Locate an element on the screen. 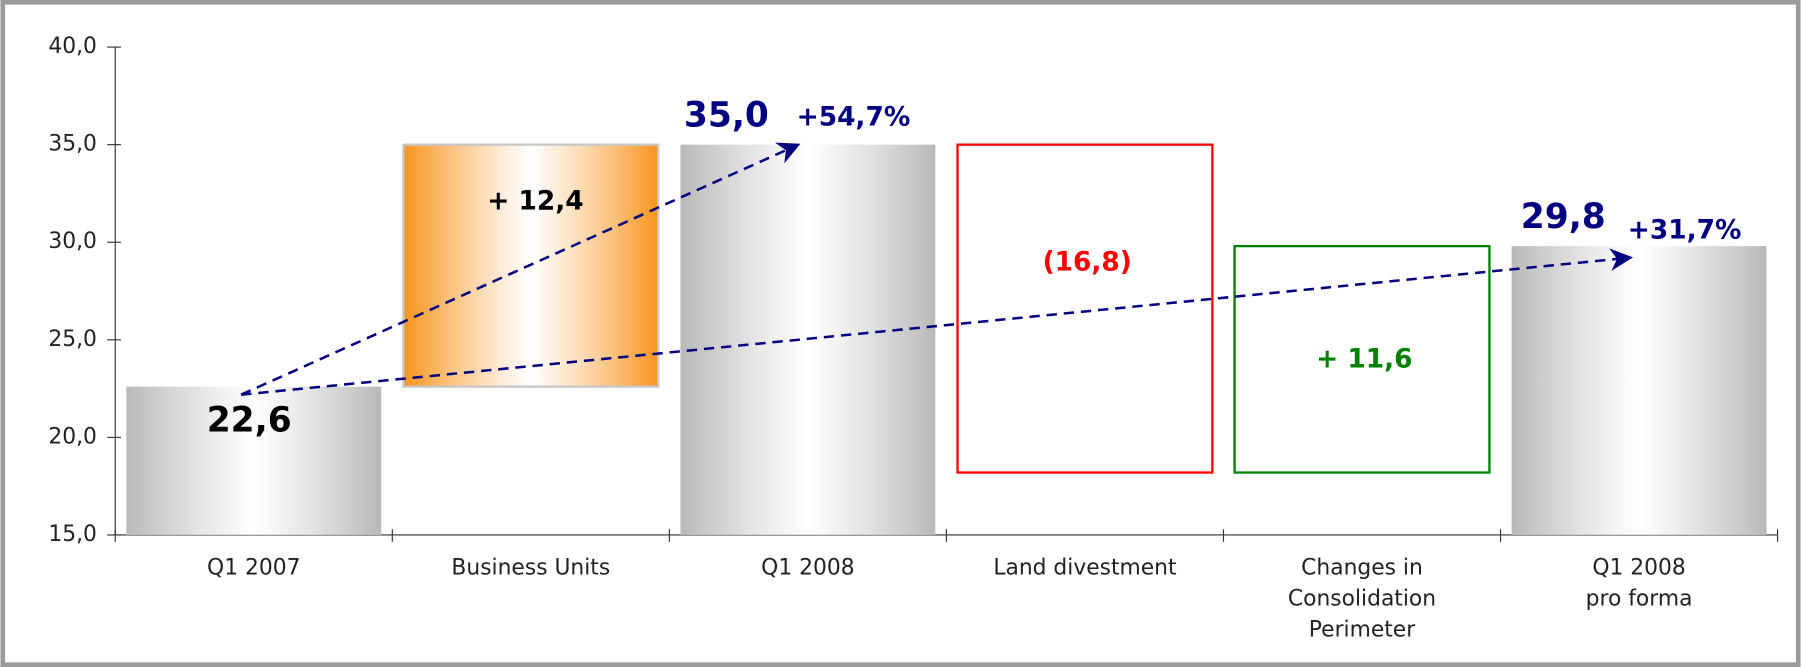 The image size is (1801, 667). value-label: 29,8 is located at coordinates (1563, 217).